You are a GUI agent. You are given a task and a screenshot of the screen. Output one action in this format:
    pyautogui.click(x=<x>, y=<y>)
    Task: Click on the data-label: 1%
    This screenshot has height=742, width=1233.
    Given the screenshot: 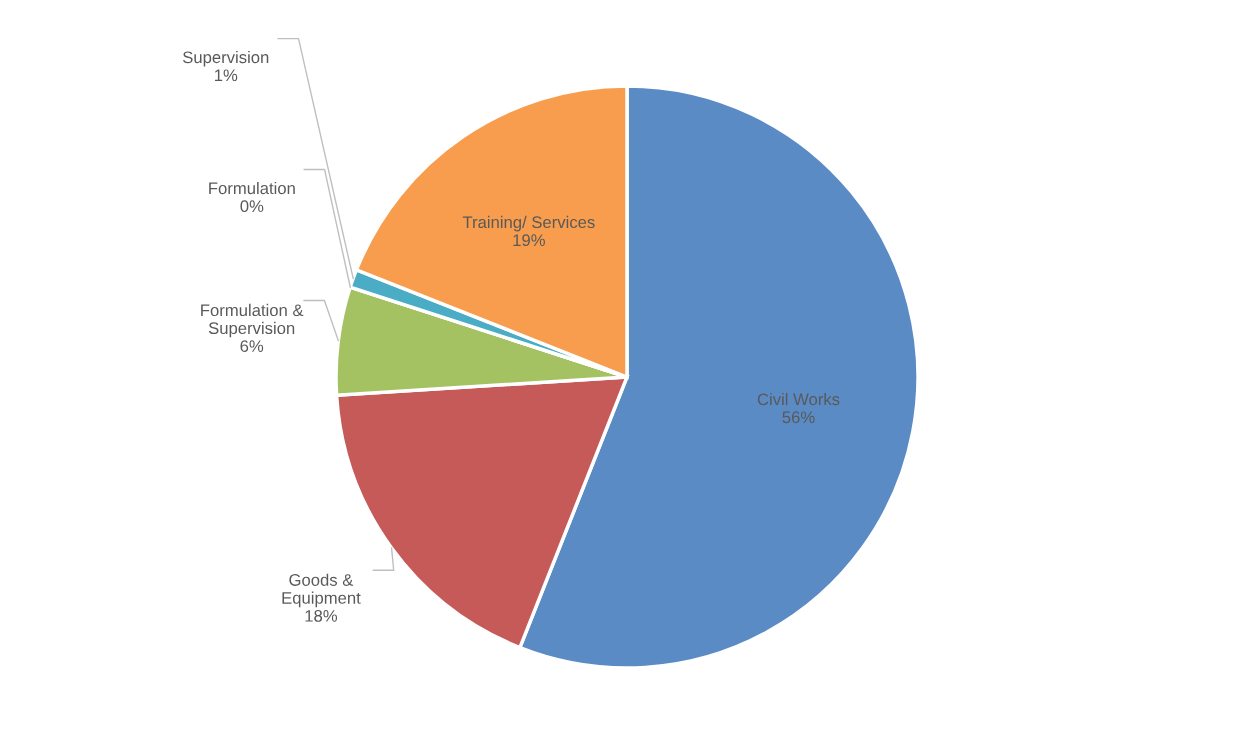 What is the action you would take?
    pyautogui.click(x=226, y=75)
    